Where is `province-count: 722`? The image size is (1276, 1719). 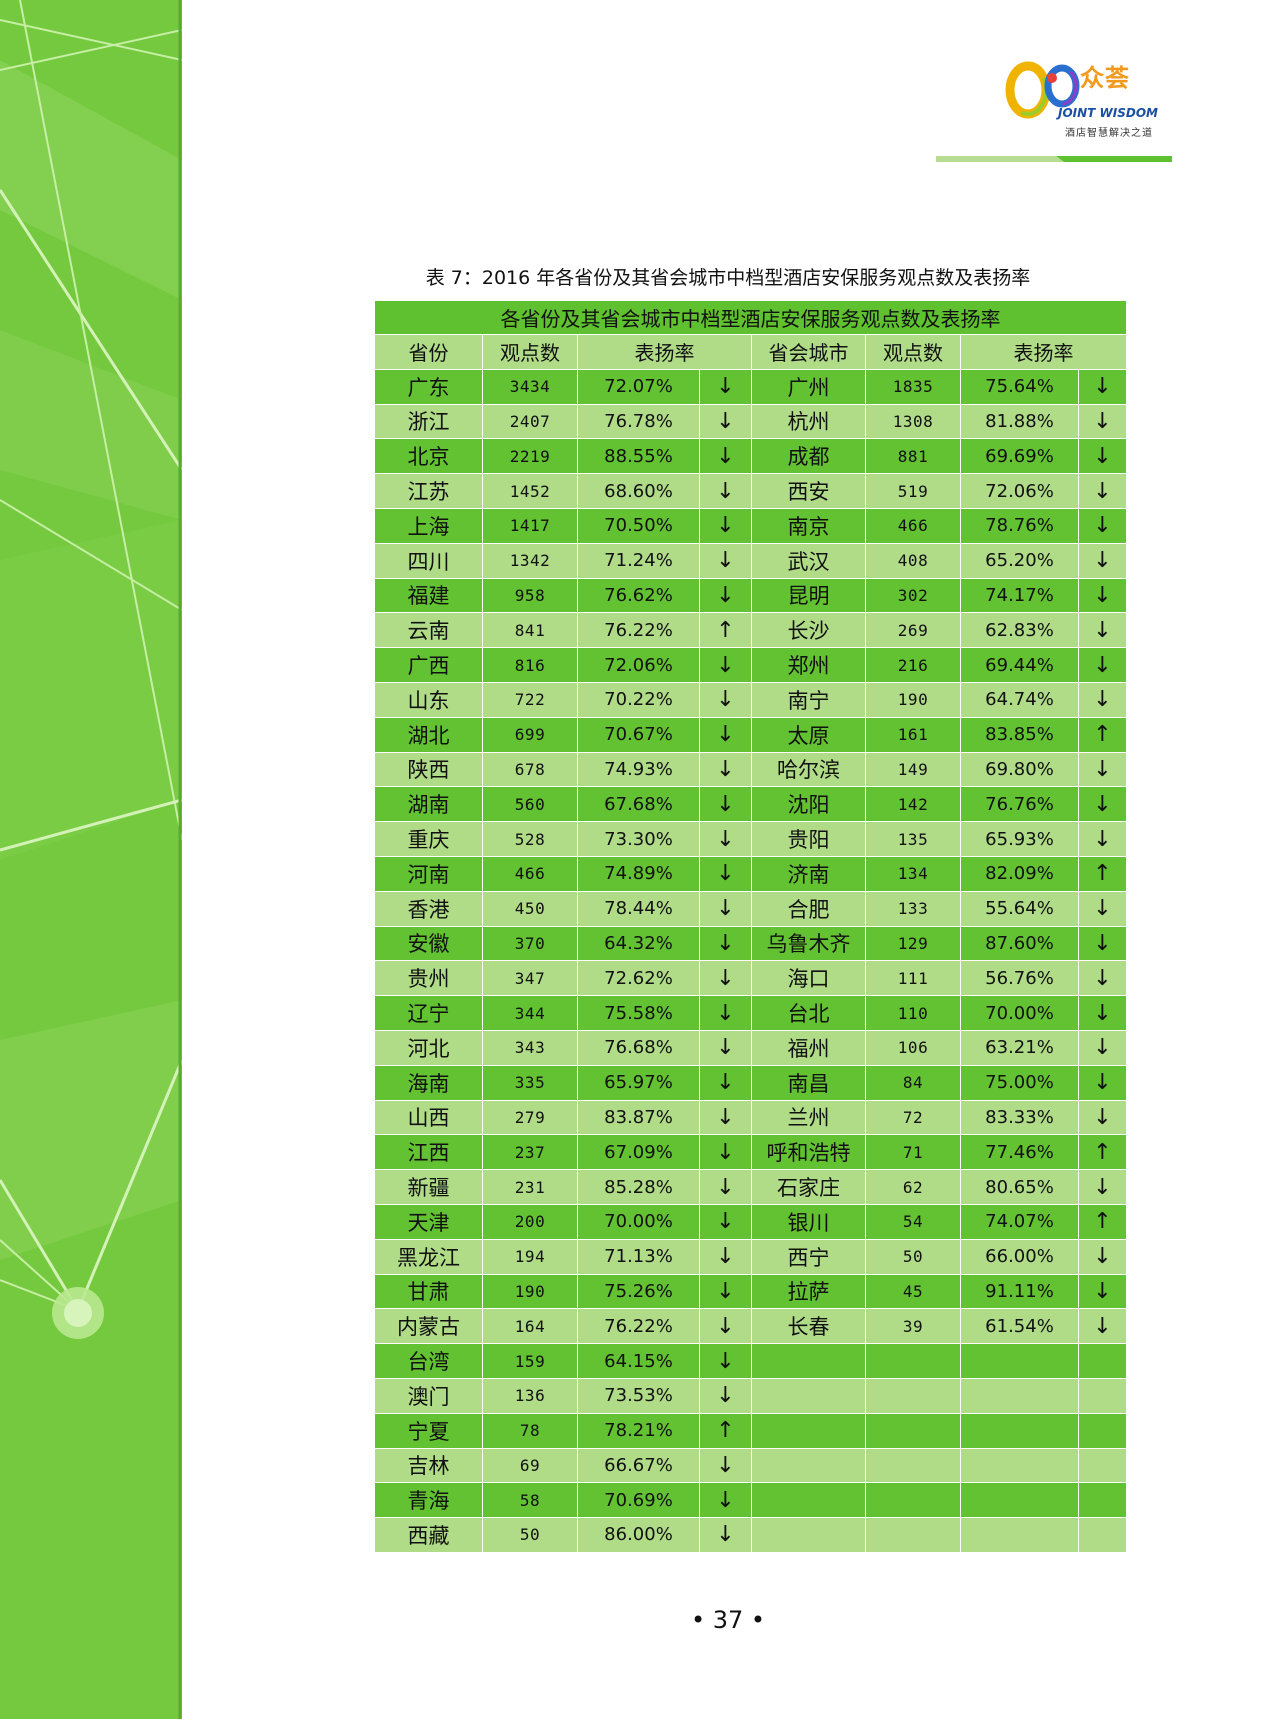
province-count: 722 is located at coordinates (530, 699).